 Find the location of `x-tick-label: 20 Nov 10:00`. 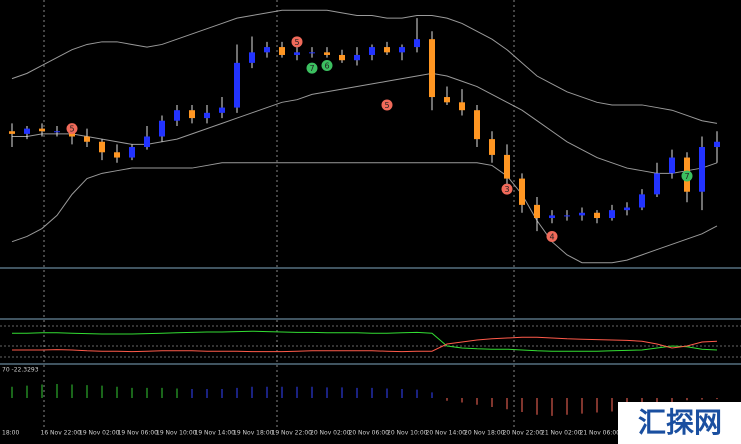

x-tick-label: 20 Nov 10:00 is located at coordinates (407, 433).